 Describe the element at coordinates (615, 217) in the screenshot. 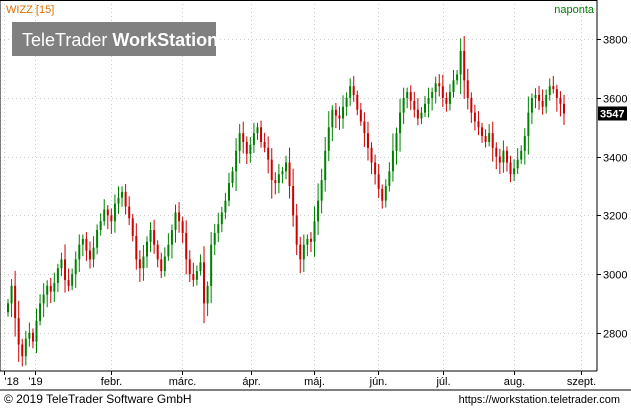

I see `y-tick-label: 3200` at that location.